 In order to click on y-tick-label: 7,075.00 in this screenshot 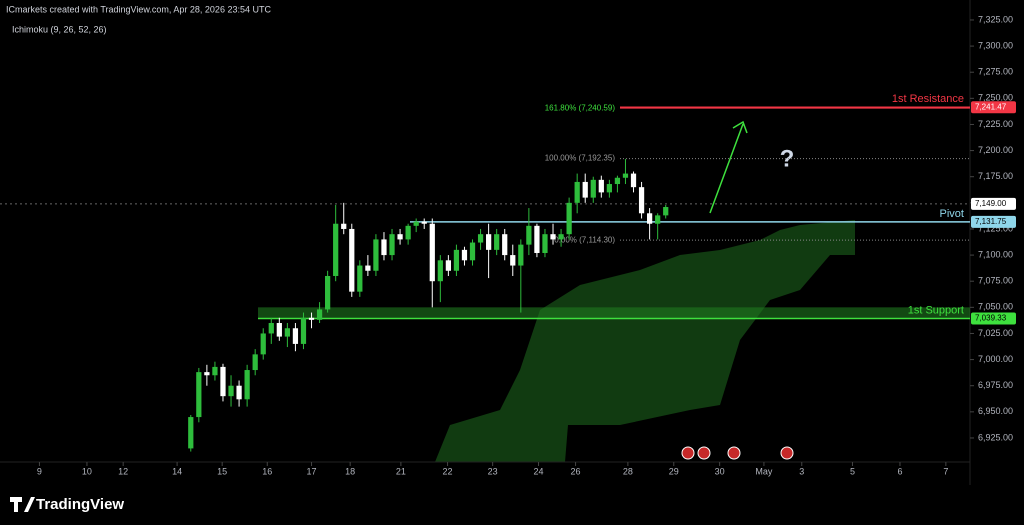, I will do `click(995, 281)`.